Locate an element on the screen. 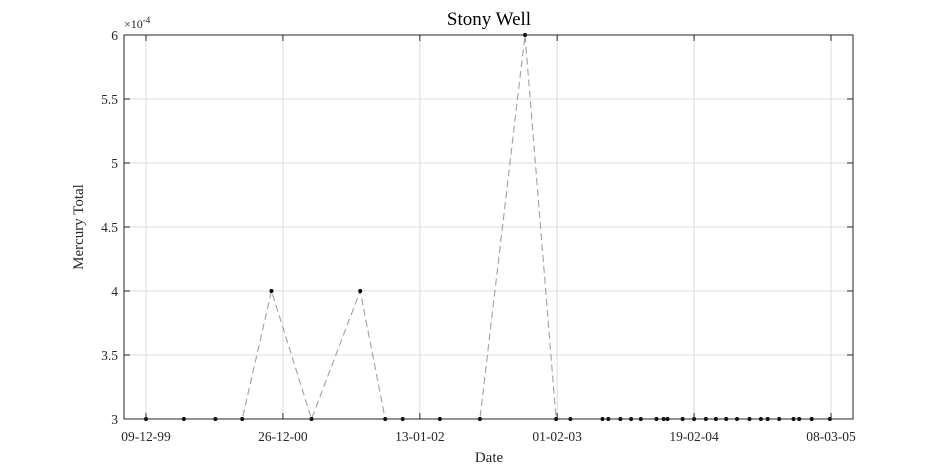 Image resolution: width=945 pixels, height=472 pixels. y-tick-label: 3 is located at coordinates (114, 419).